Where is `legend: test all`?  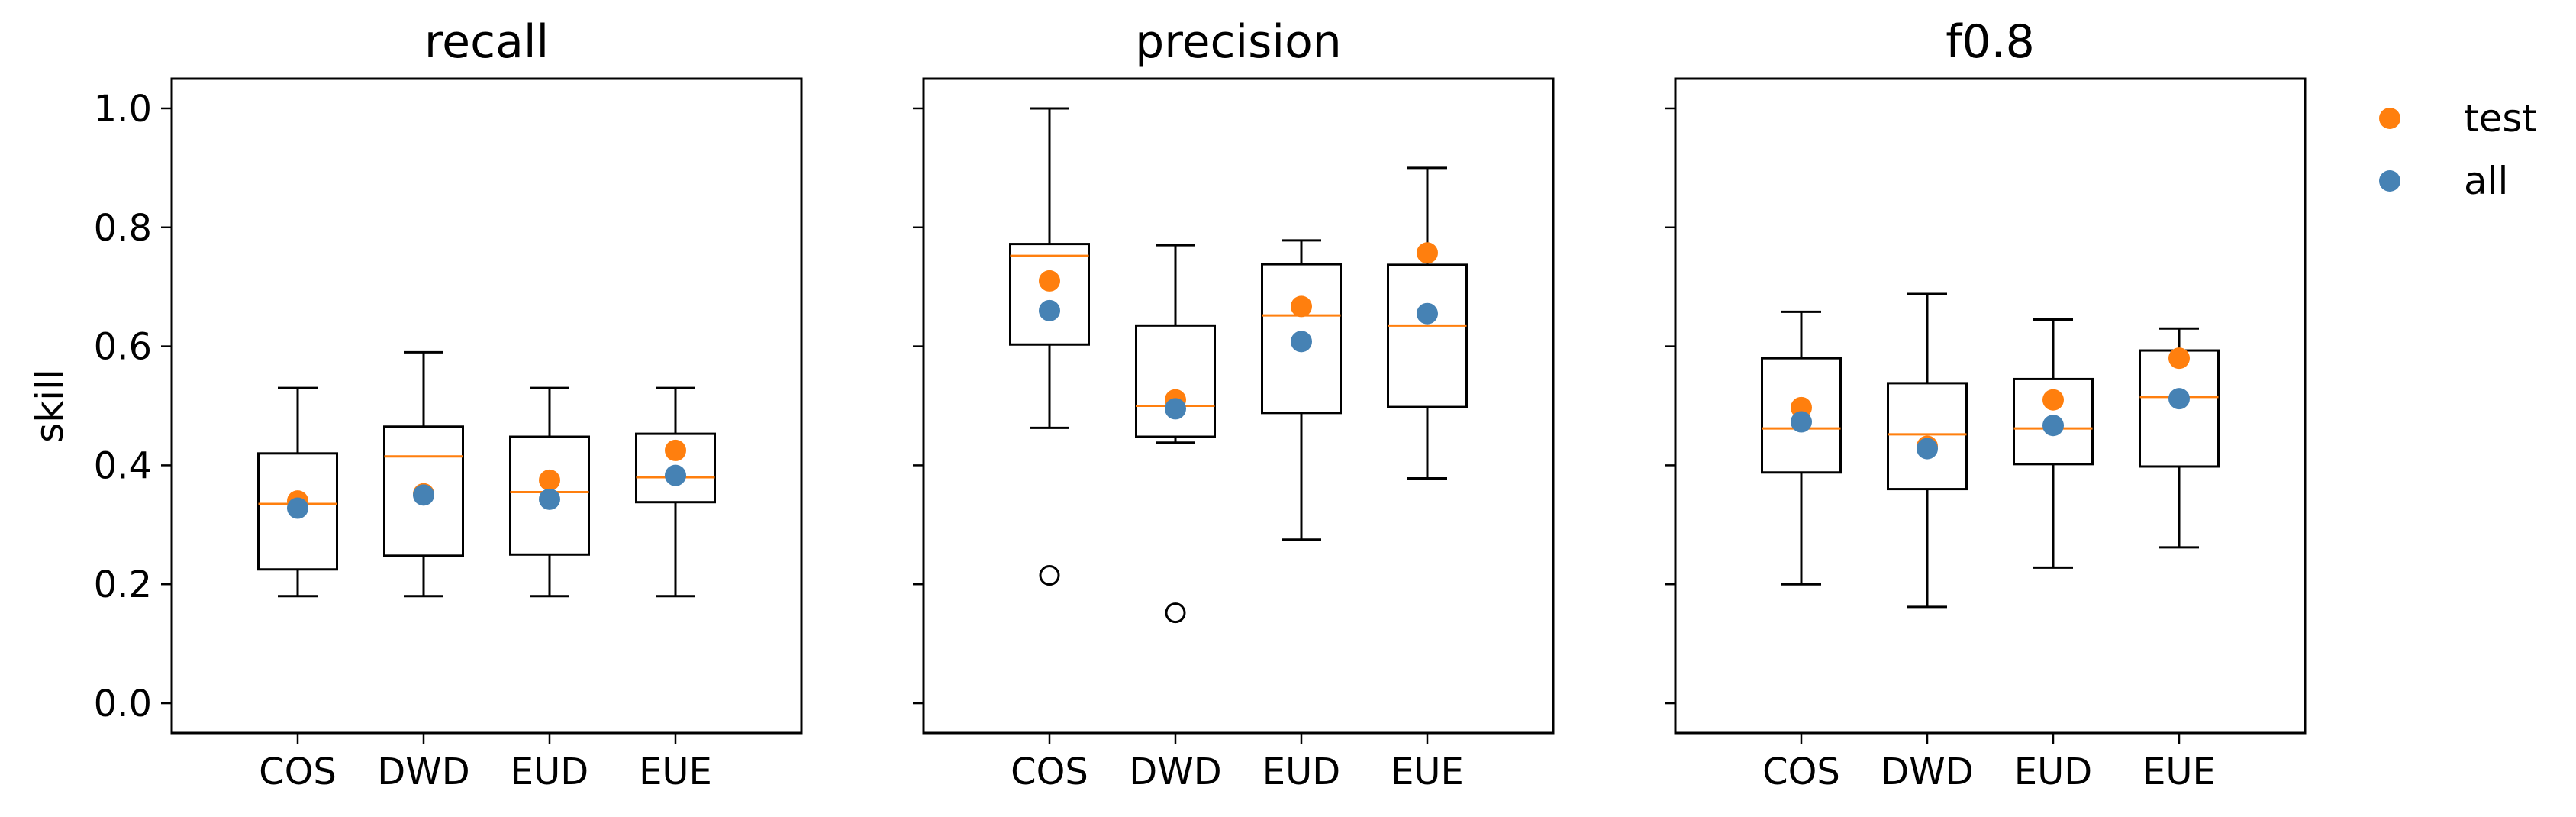
legend: test all is located at coordinates (2458, 150).